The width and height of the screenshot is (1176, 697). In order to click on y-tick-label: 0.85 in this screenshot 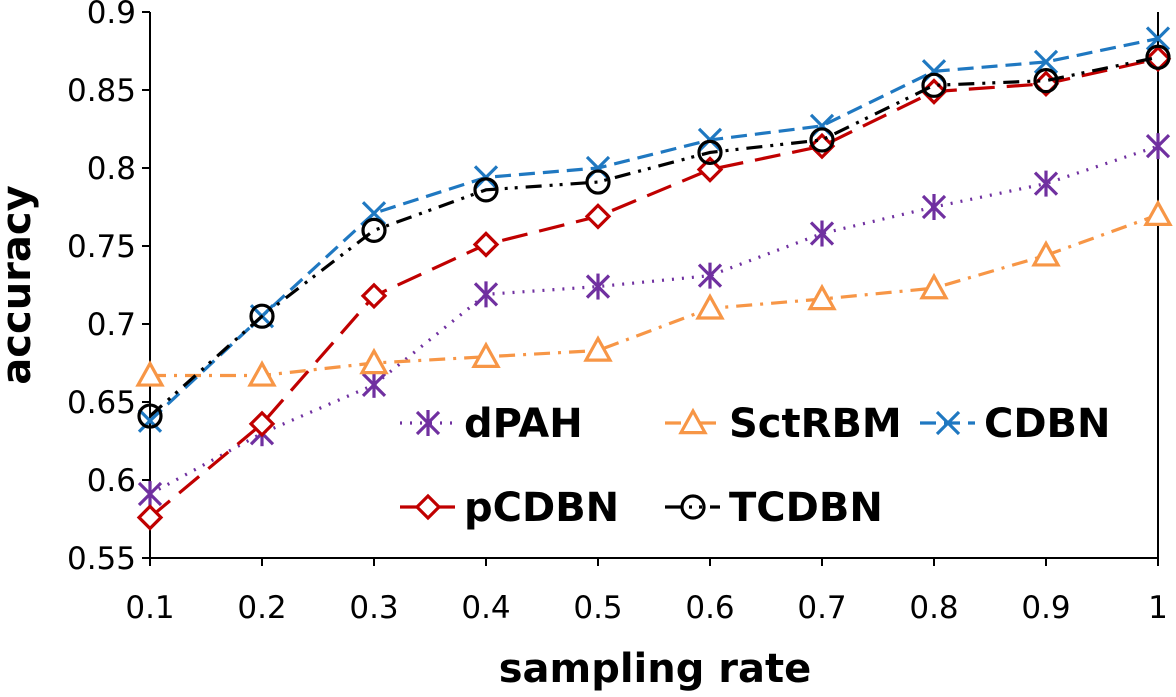, I will do `click(101, 91)`.